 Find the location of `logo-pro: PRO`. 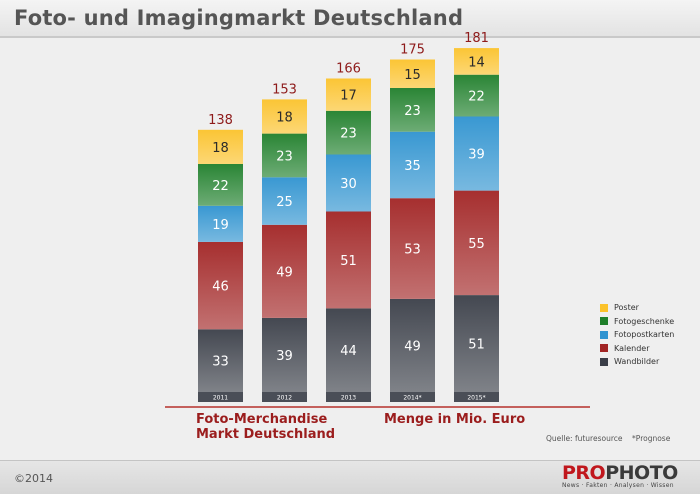

logo-pro: PRO is located at coordinates (584, 473).